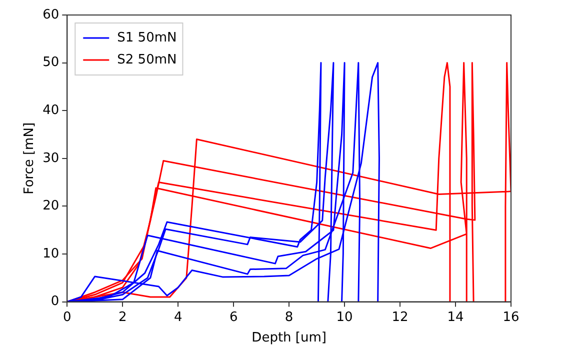  Describe the element at coordinates (147, 38) in the screenshot. I see `legend-label: S1 50mN` at that location.